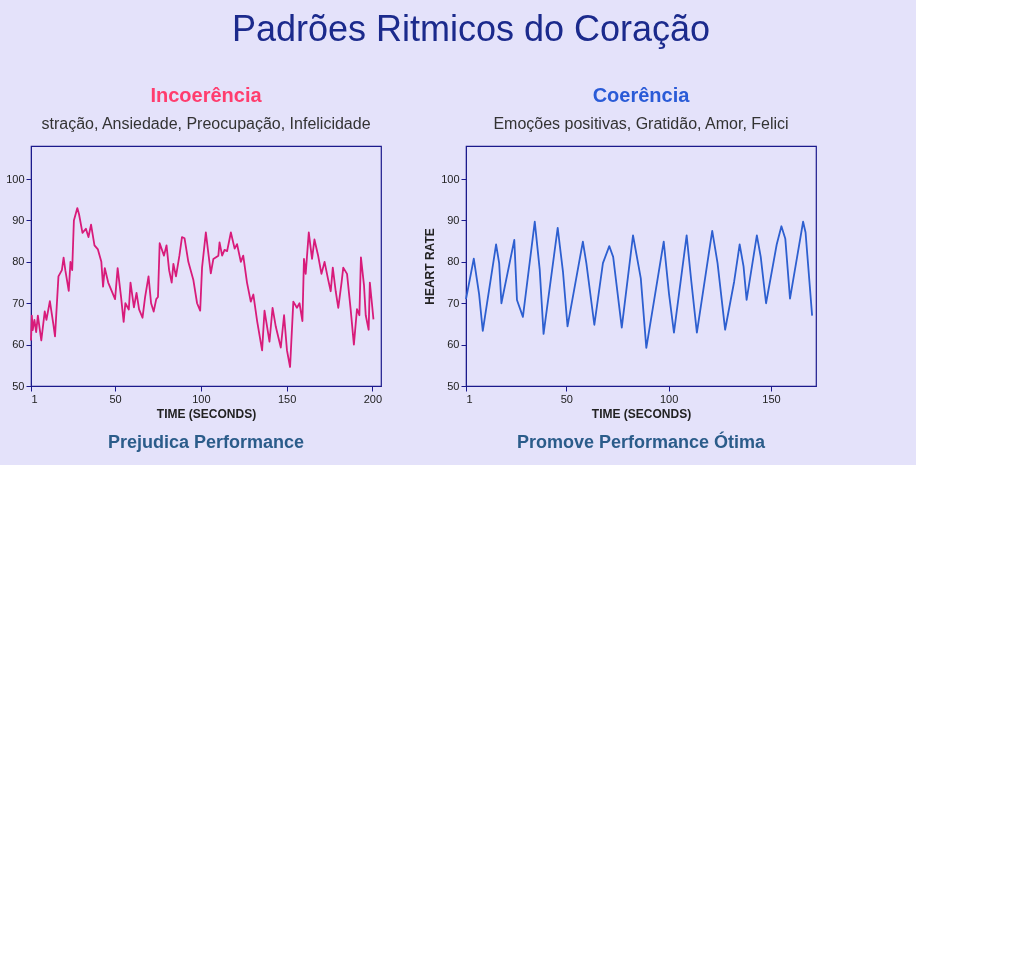 The width and height of the screenshot is (1024, 960). What do you see at coordinates (206, 95) in the screenshot?
I see `chart-title: Incoerência` at bounding box center [206, 95].